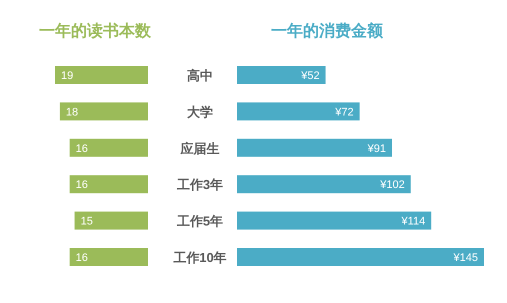 The image size is (507, 303). What do you see at coordinates (200, 148) in the screenshot?
I see `y-tick-label: 应届生` at bounding box center [200, 148].